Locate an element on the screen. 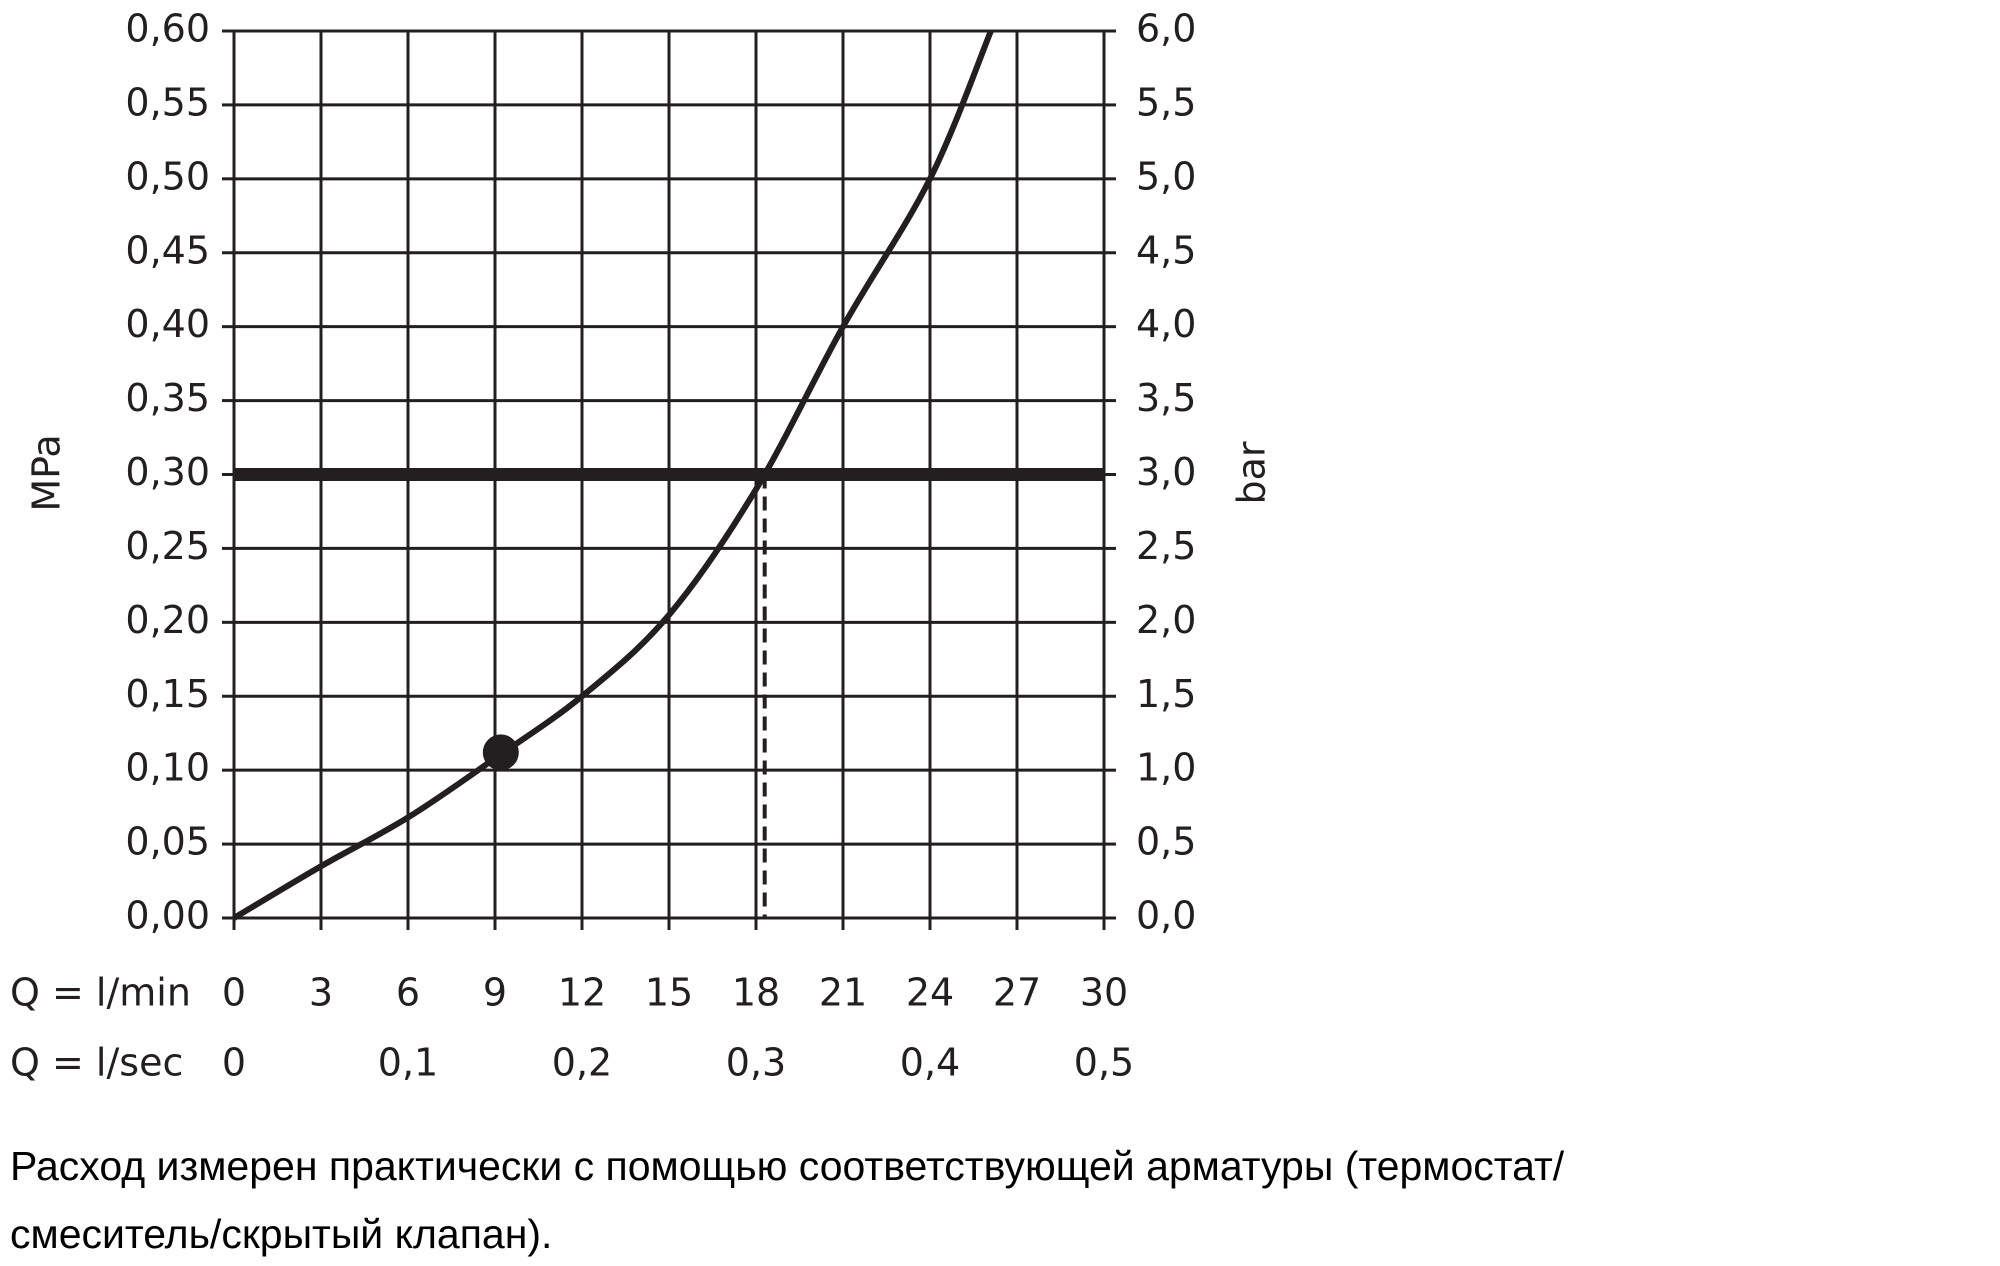  y2-tick-label: 5,0 is located at coordinates (1166, 176).